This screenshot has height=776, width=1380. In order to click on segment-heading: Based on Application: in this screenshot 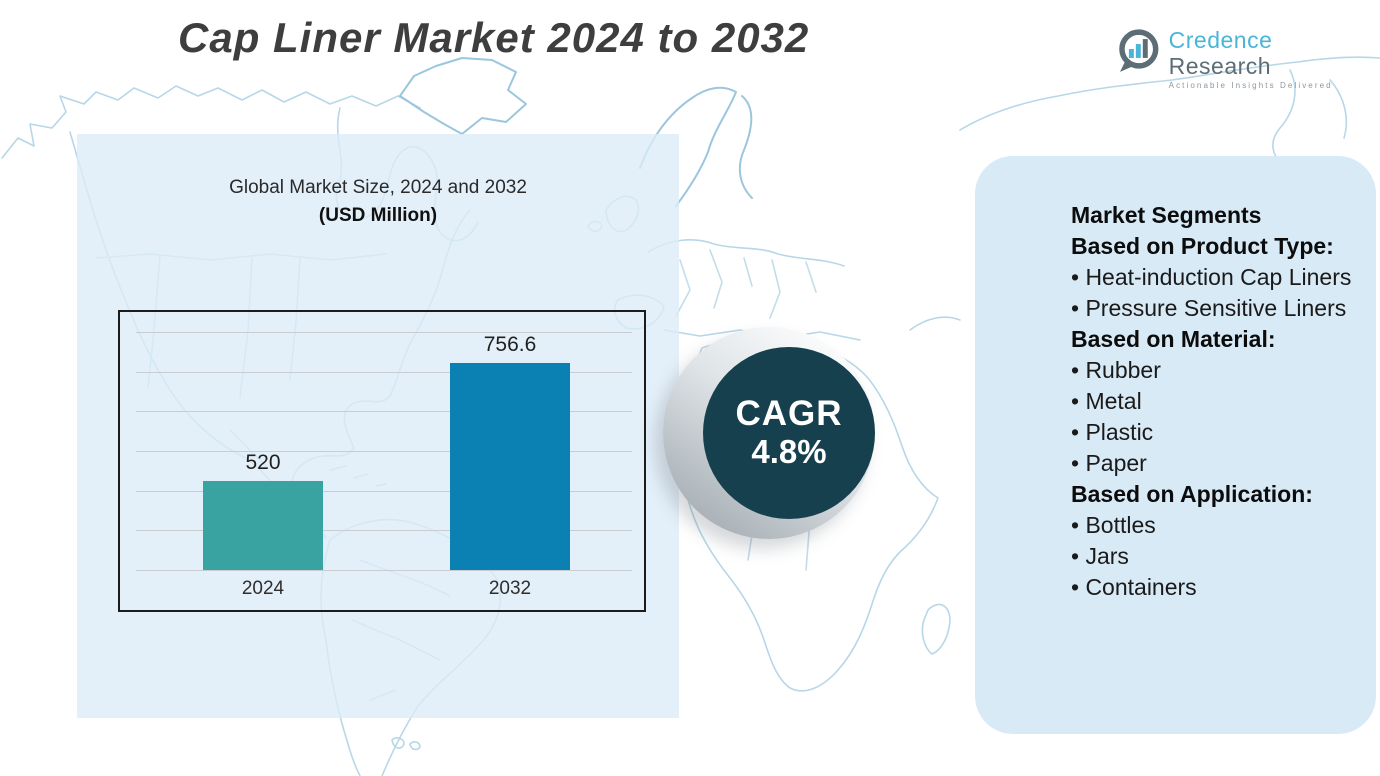, I will do `click(1192, 494)`.